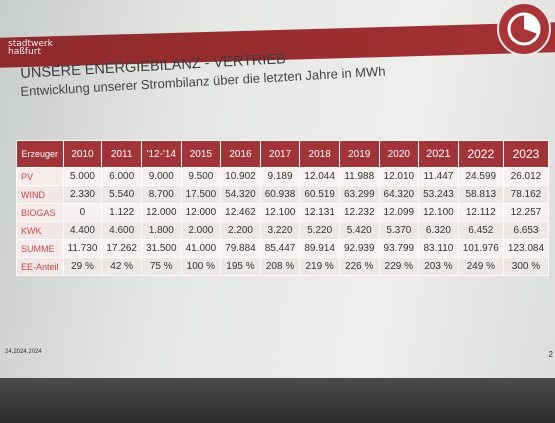  I want to click on table-cell: 2.000, so click(201, 230).